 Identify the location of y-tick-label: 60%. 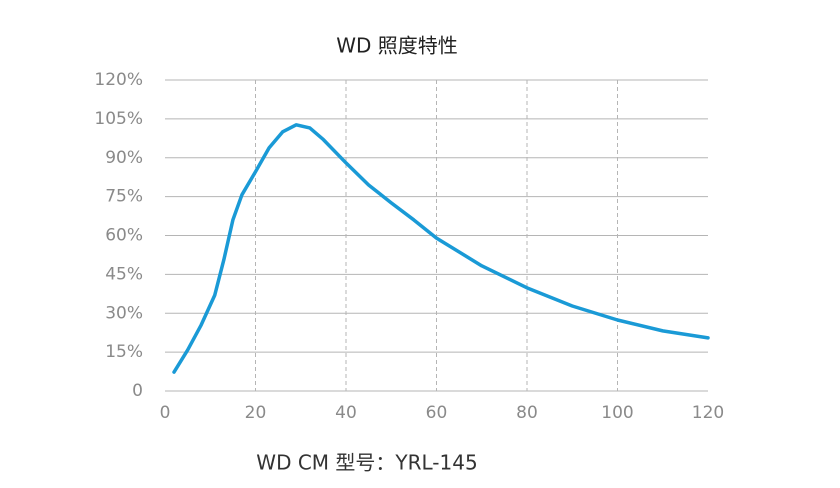
(124, 236).